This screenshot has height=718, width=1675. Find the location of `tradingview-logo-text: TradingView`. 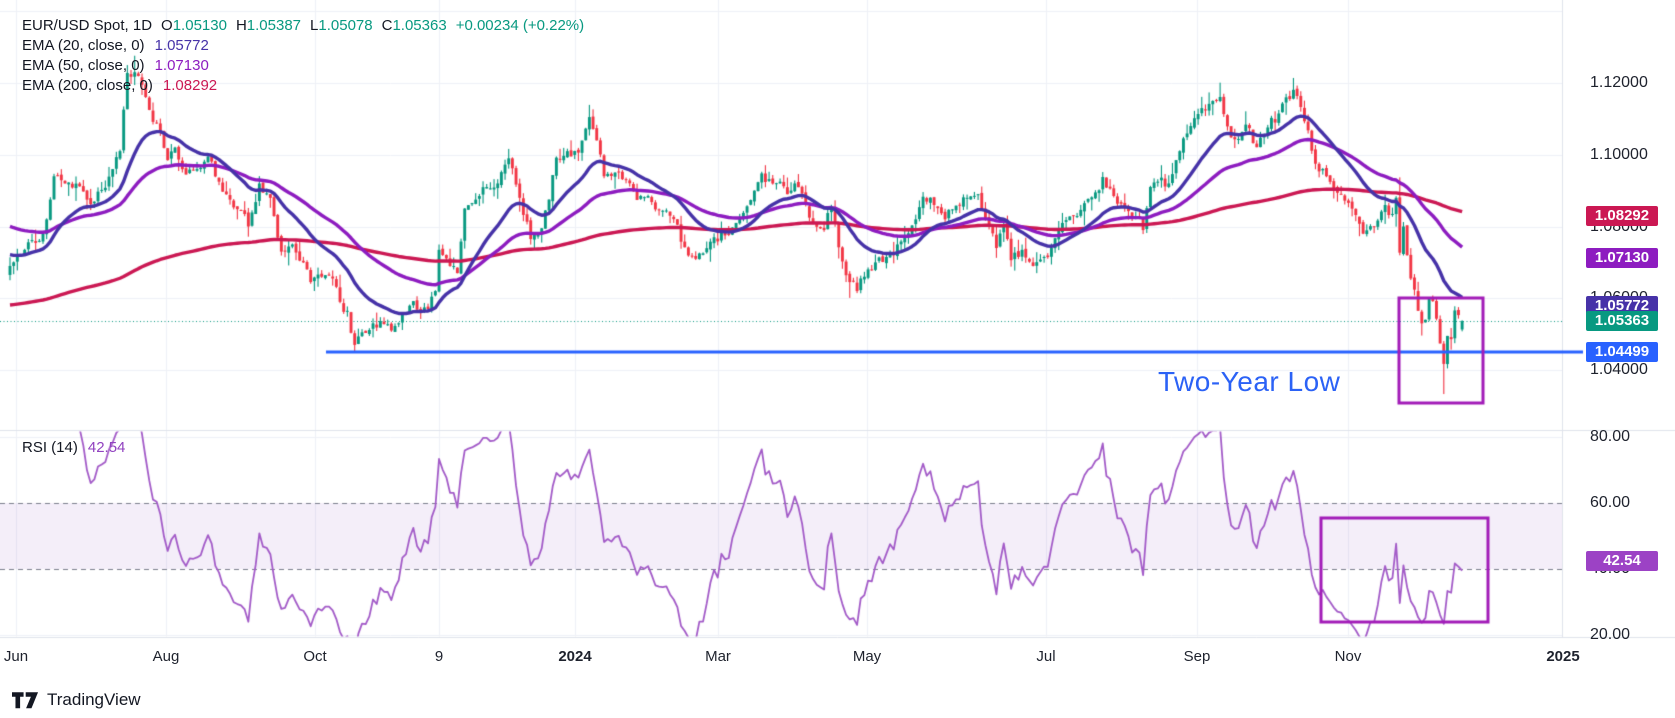

tradingview-logo-text: TradingView is located at coordinates (94, 699).